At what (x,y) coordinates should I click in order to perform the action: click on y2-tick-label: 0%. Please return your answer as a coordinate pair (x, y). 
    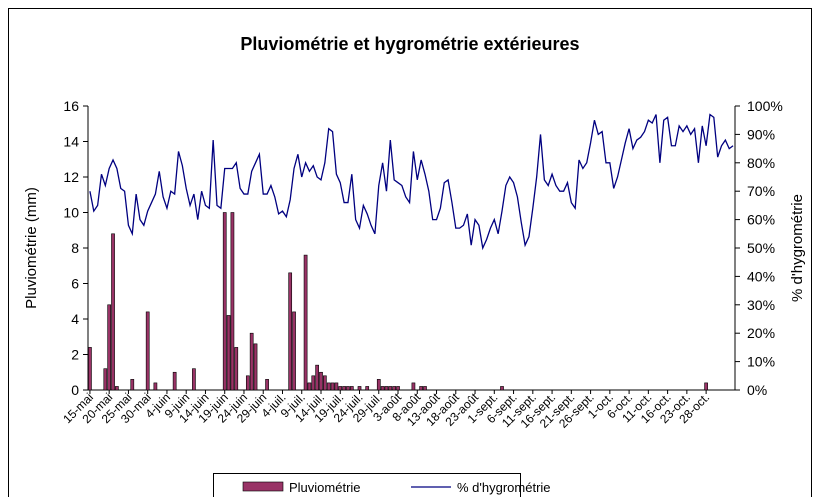
    Looking at the image, I should click on (757, 390).